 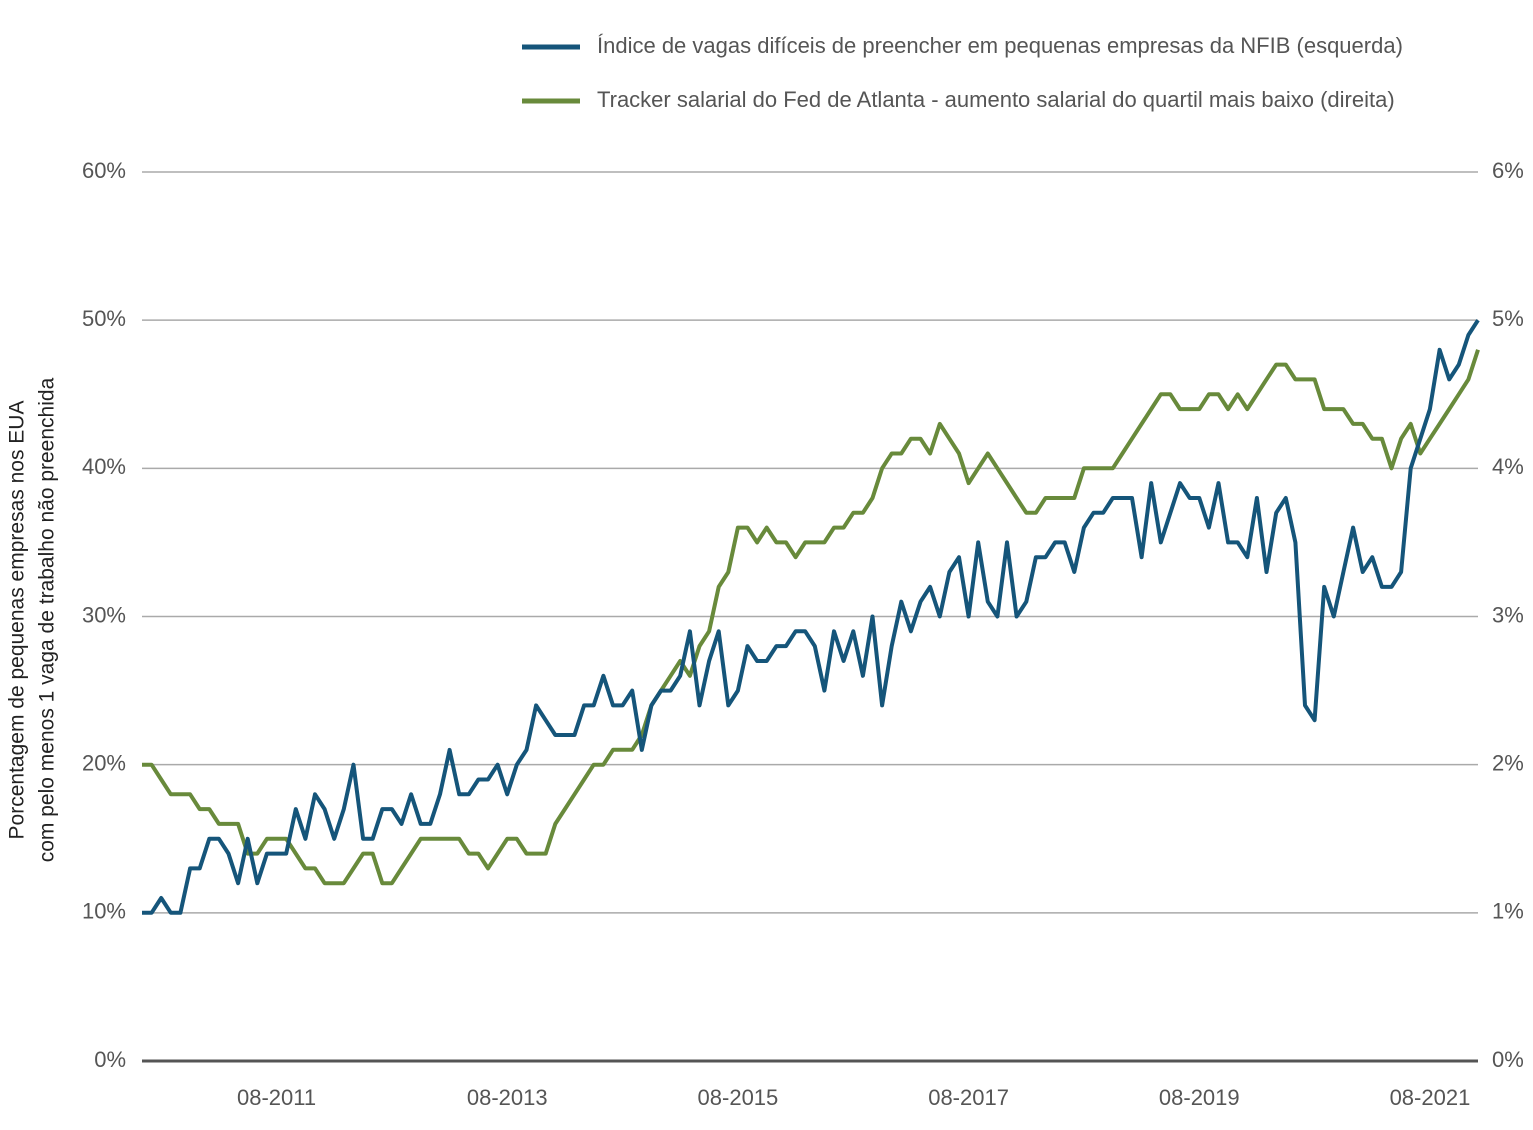 I want to click on y-tick-label: 10%, so click(x=104, y=911).